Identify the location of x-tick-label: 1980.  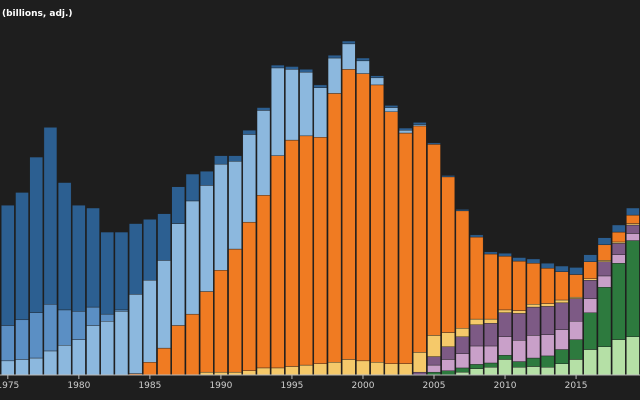
(78, 386).